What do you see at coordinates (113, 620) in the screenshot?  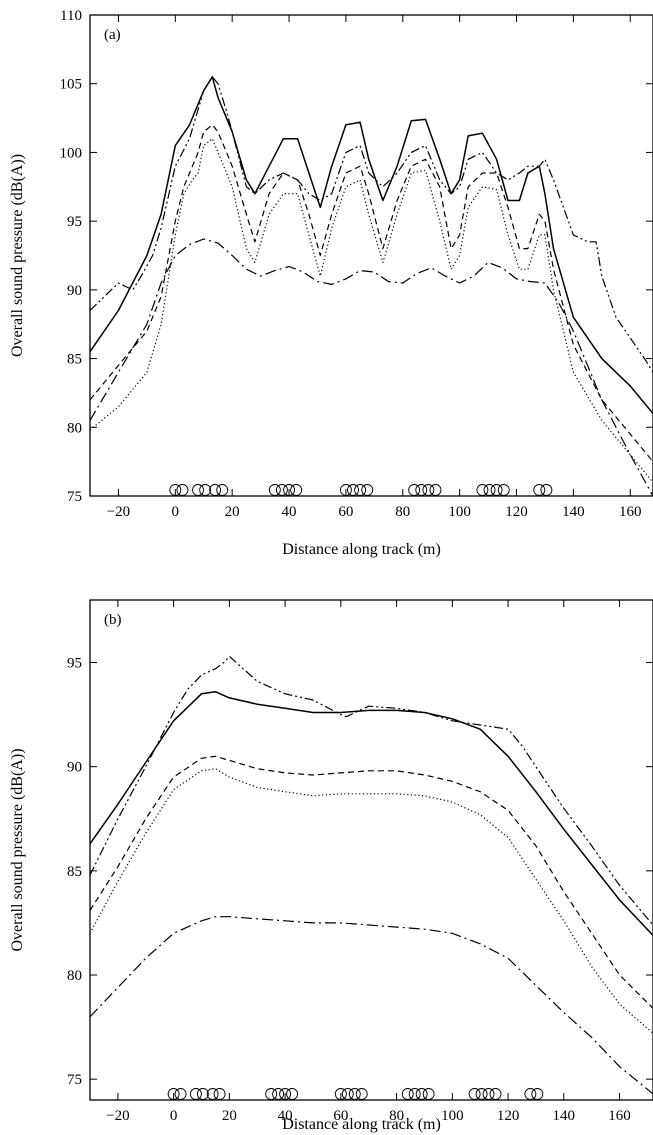 I see `panel-label: (b)` at bounding box center [113, 620].